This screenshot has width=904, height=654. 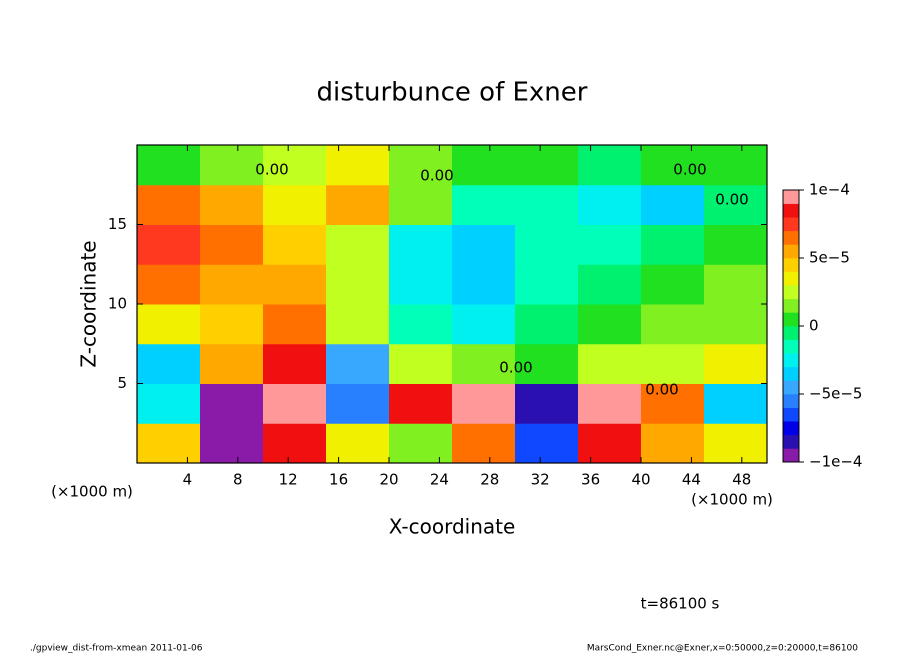 I want to click on y-tick-label: 5, so click(x=122, y=383).